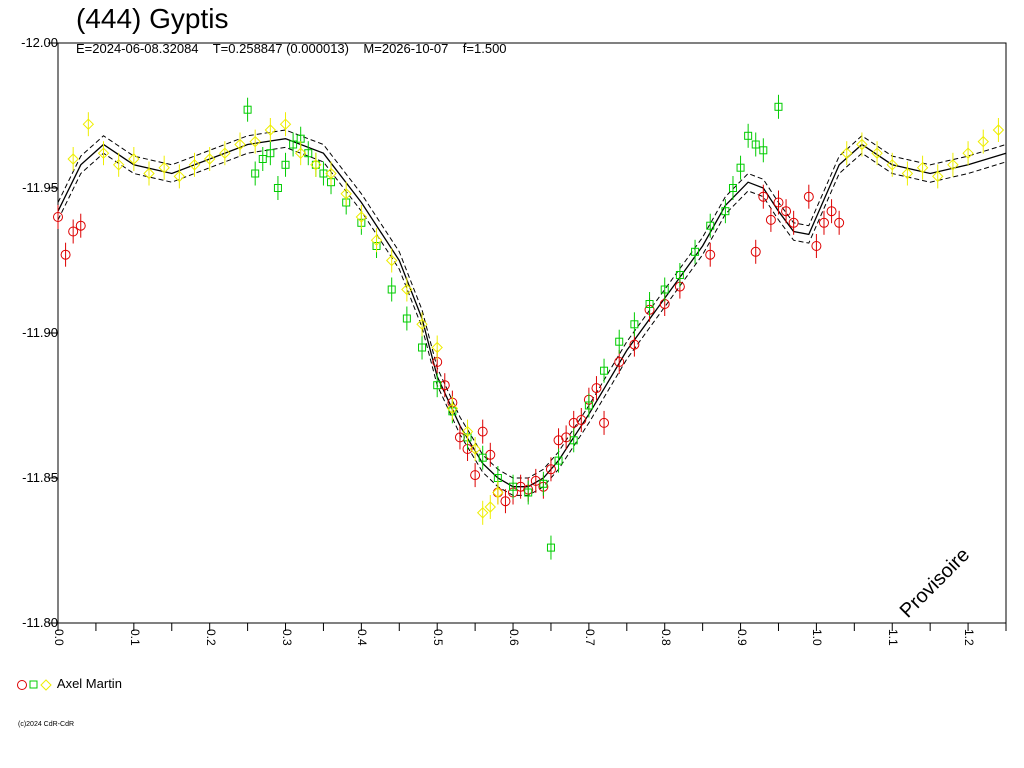 The image size is (1024, 768). What do you see at coordinates (969, 637) in the screenshot?
I see `x-tick-label: 1.2` at bounding box center [969, 637].